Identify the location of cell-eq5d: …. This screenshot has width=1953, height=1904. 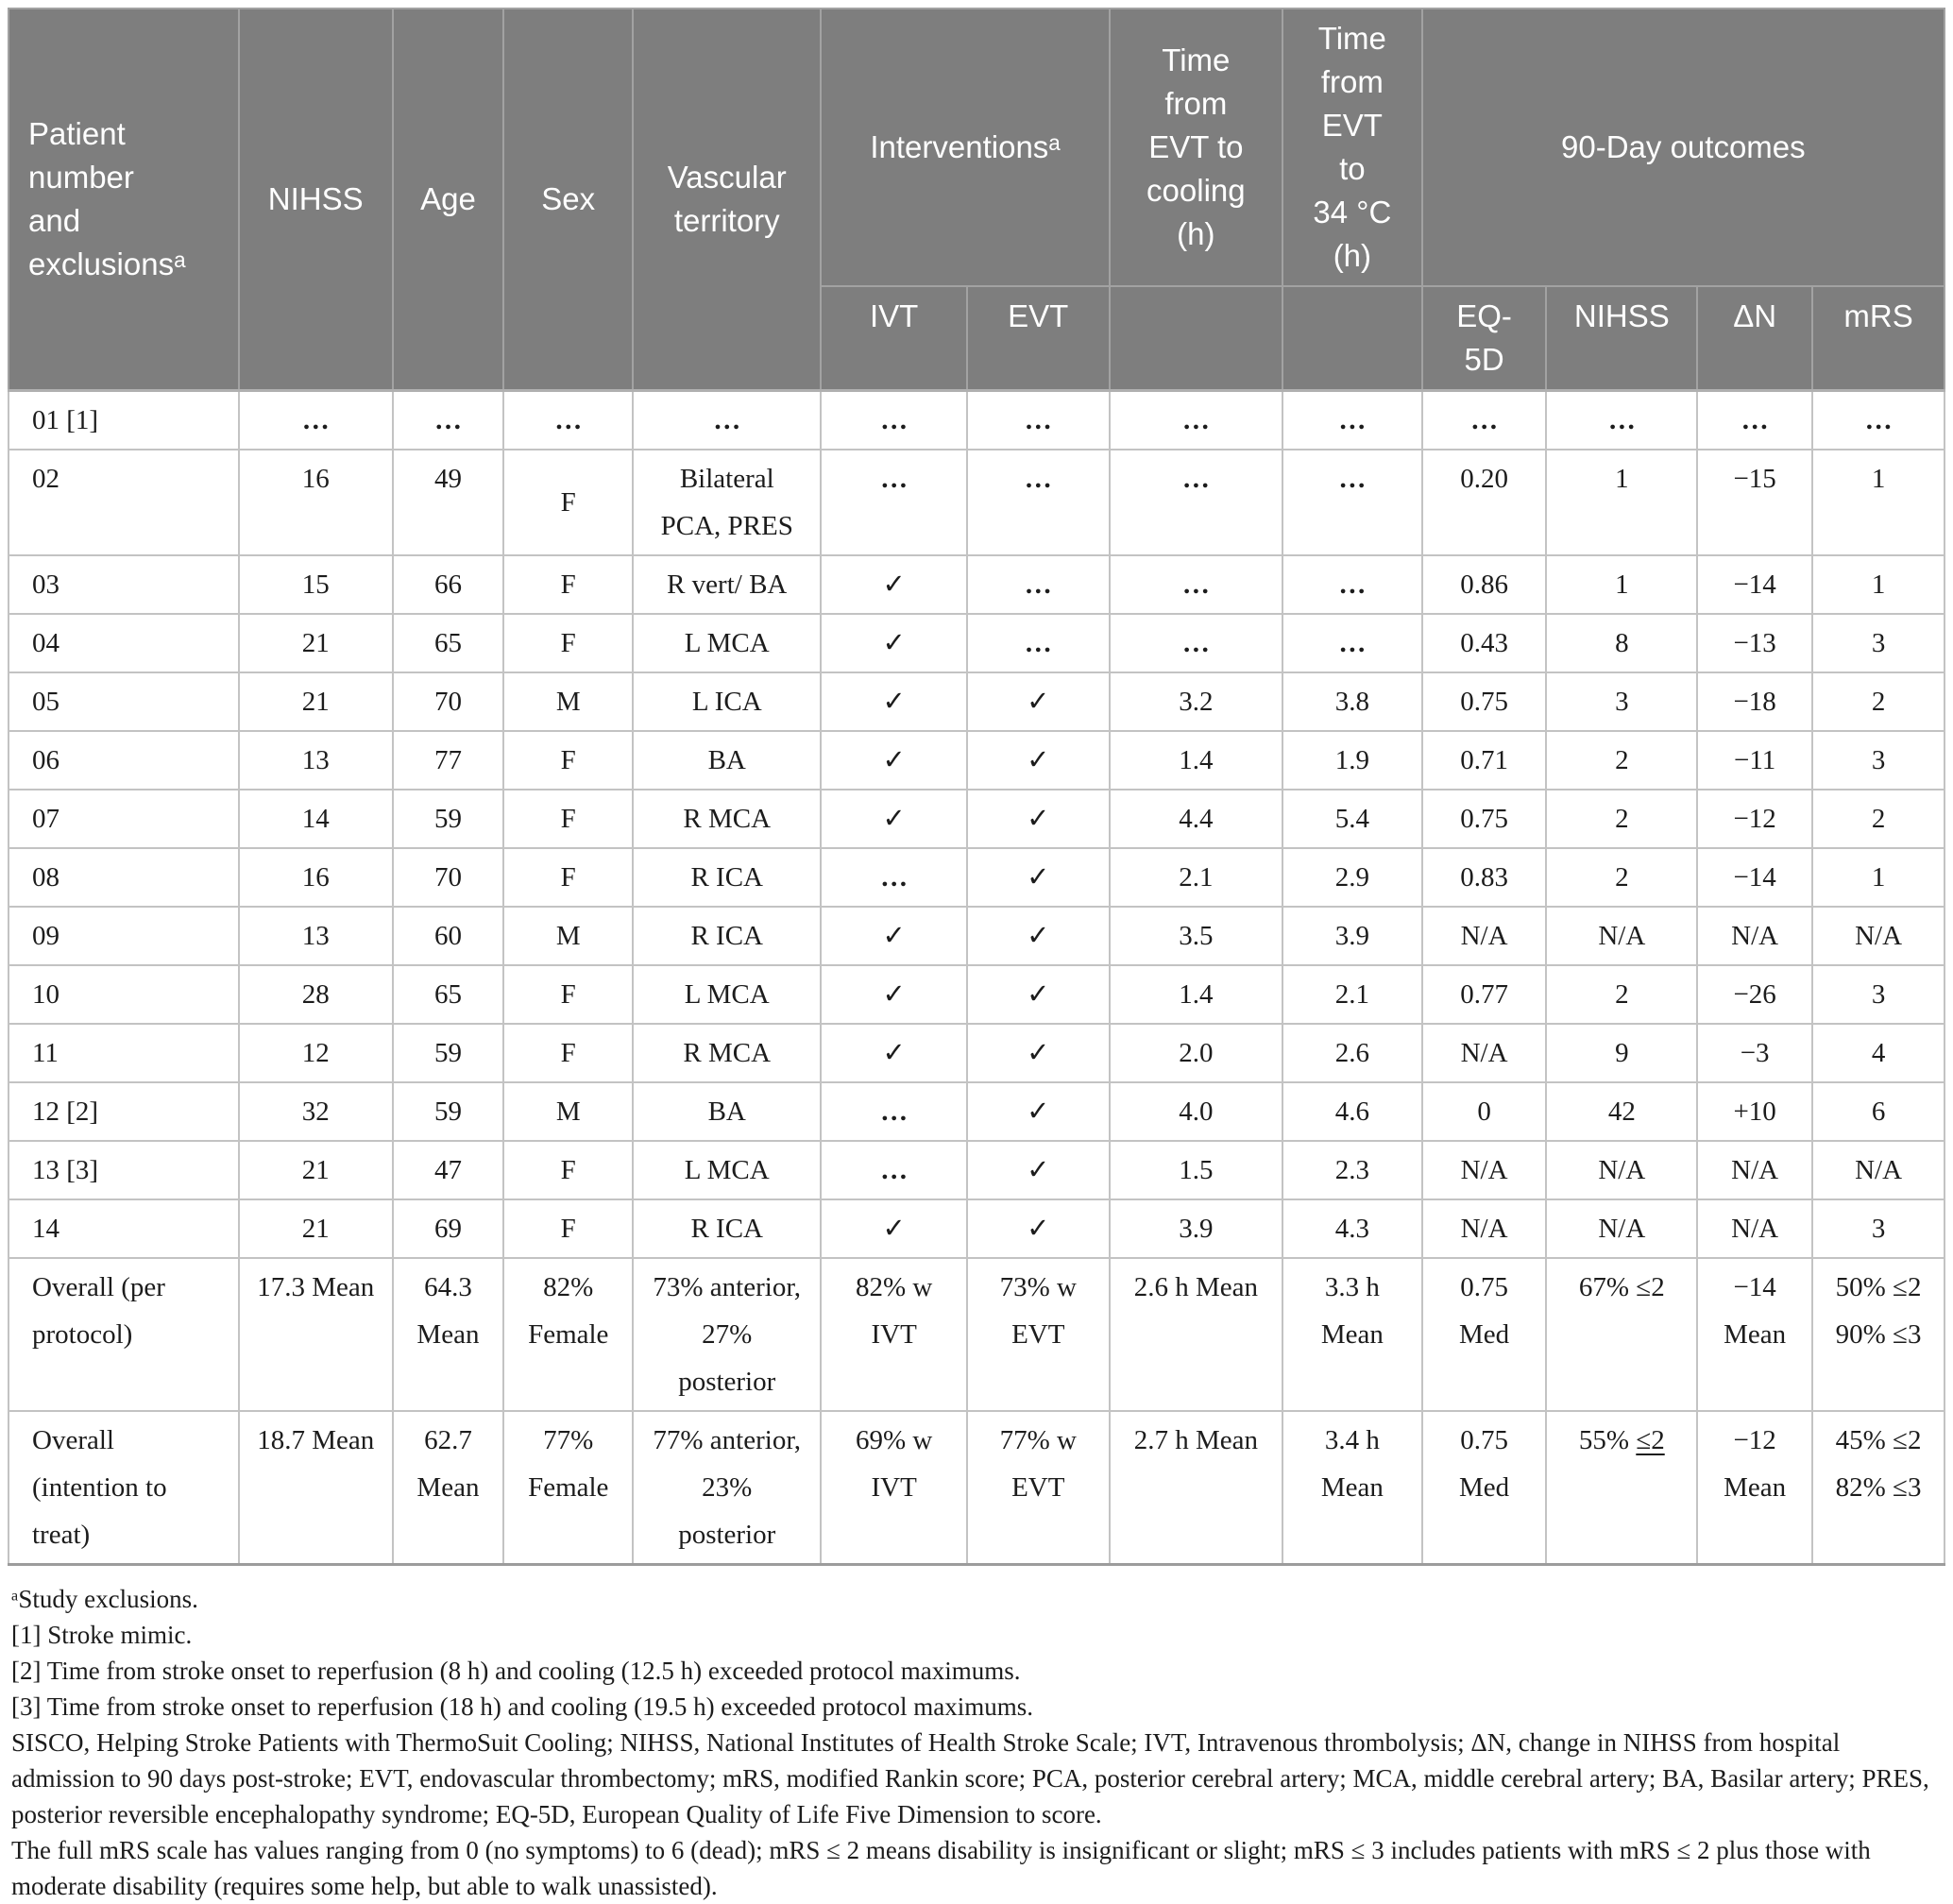
(1484, 419).